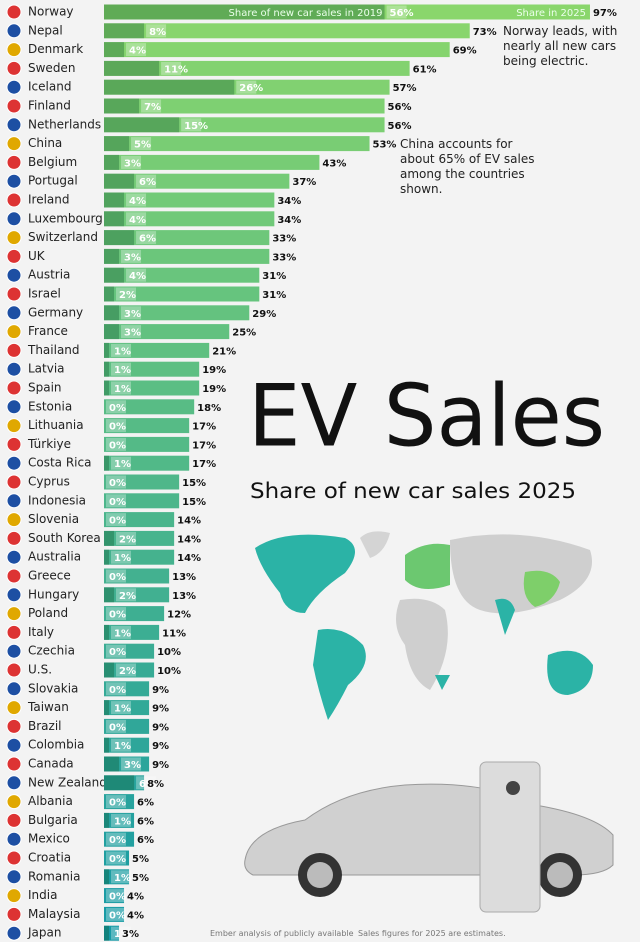 The width and height of the screenshot is (640, 942). I want to click on value-label-2025: 5%, so click(140, 859).